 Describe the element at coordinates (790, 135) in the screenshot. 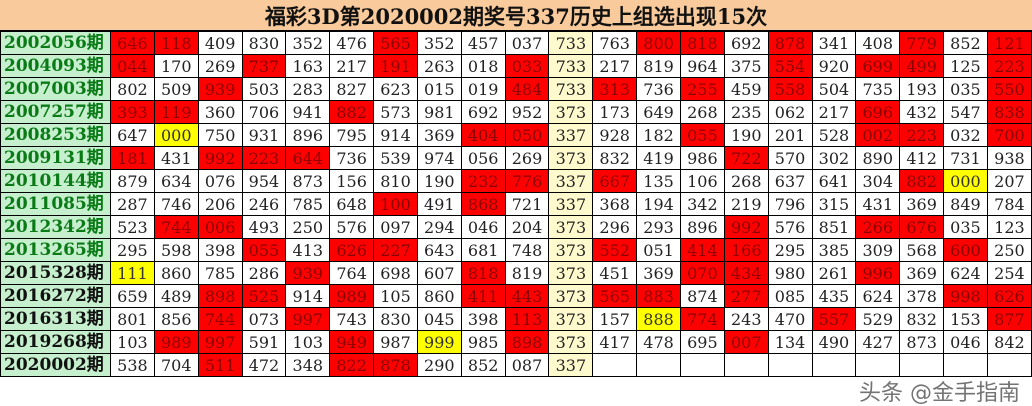

I see `number-cell: 201` at that location.